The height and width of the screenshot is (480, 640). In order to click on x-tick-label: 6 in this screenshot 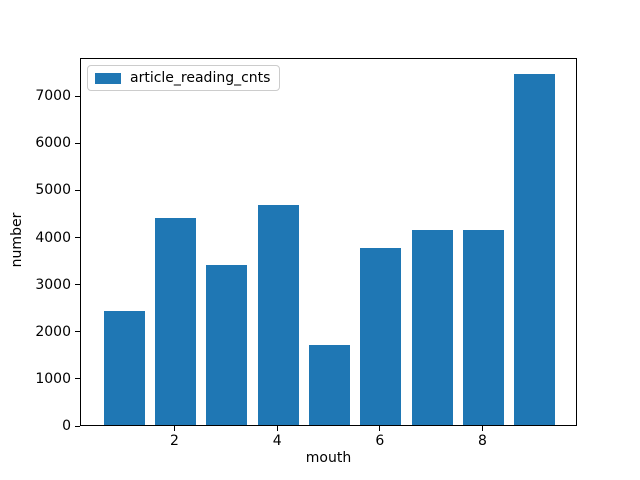, I will do `click(380, 441)`.